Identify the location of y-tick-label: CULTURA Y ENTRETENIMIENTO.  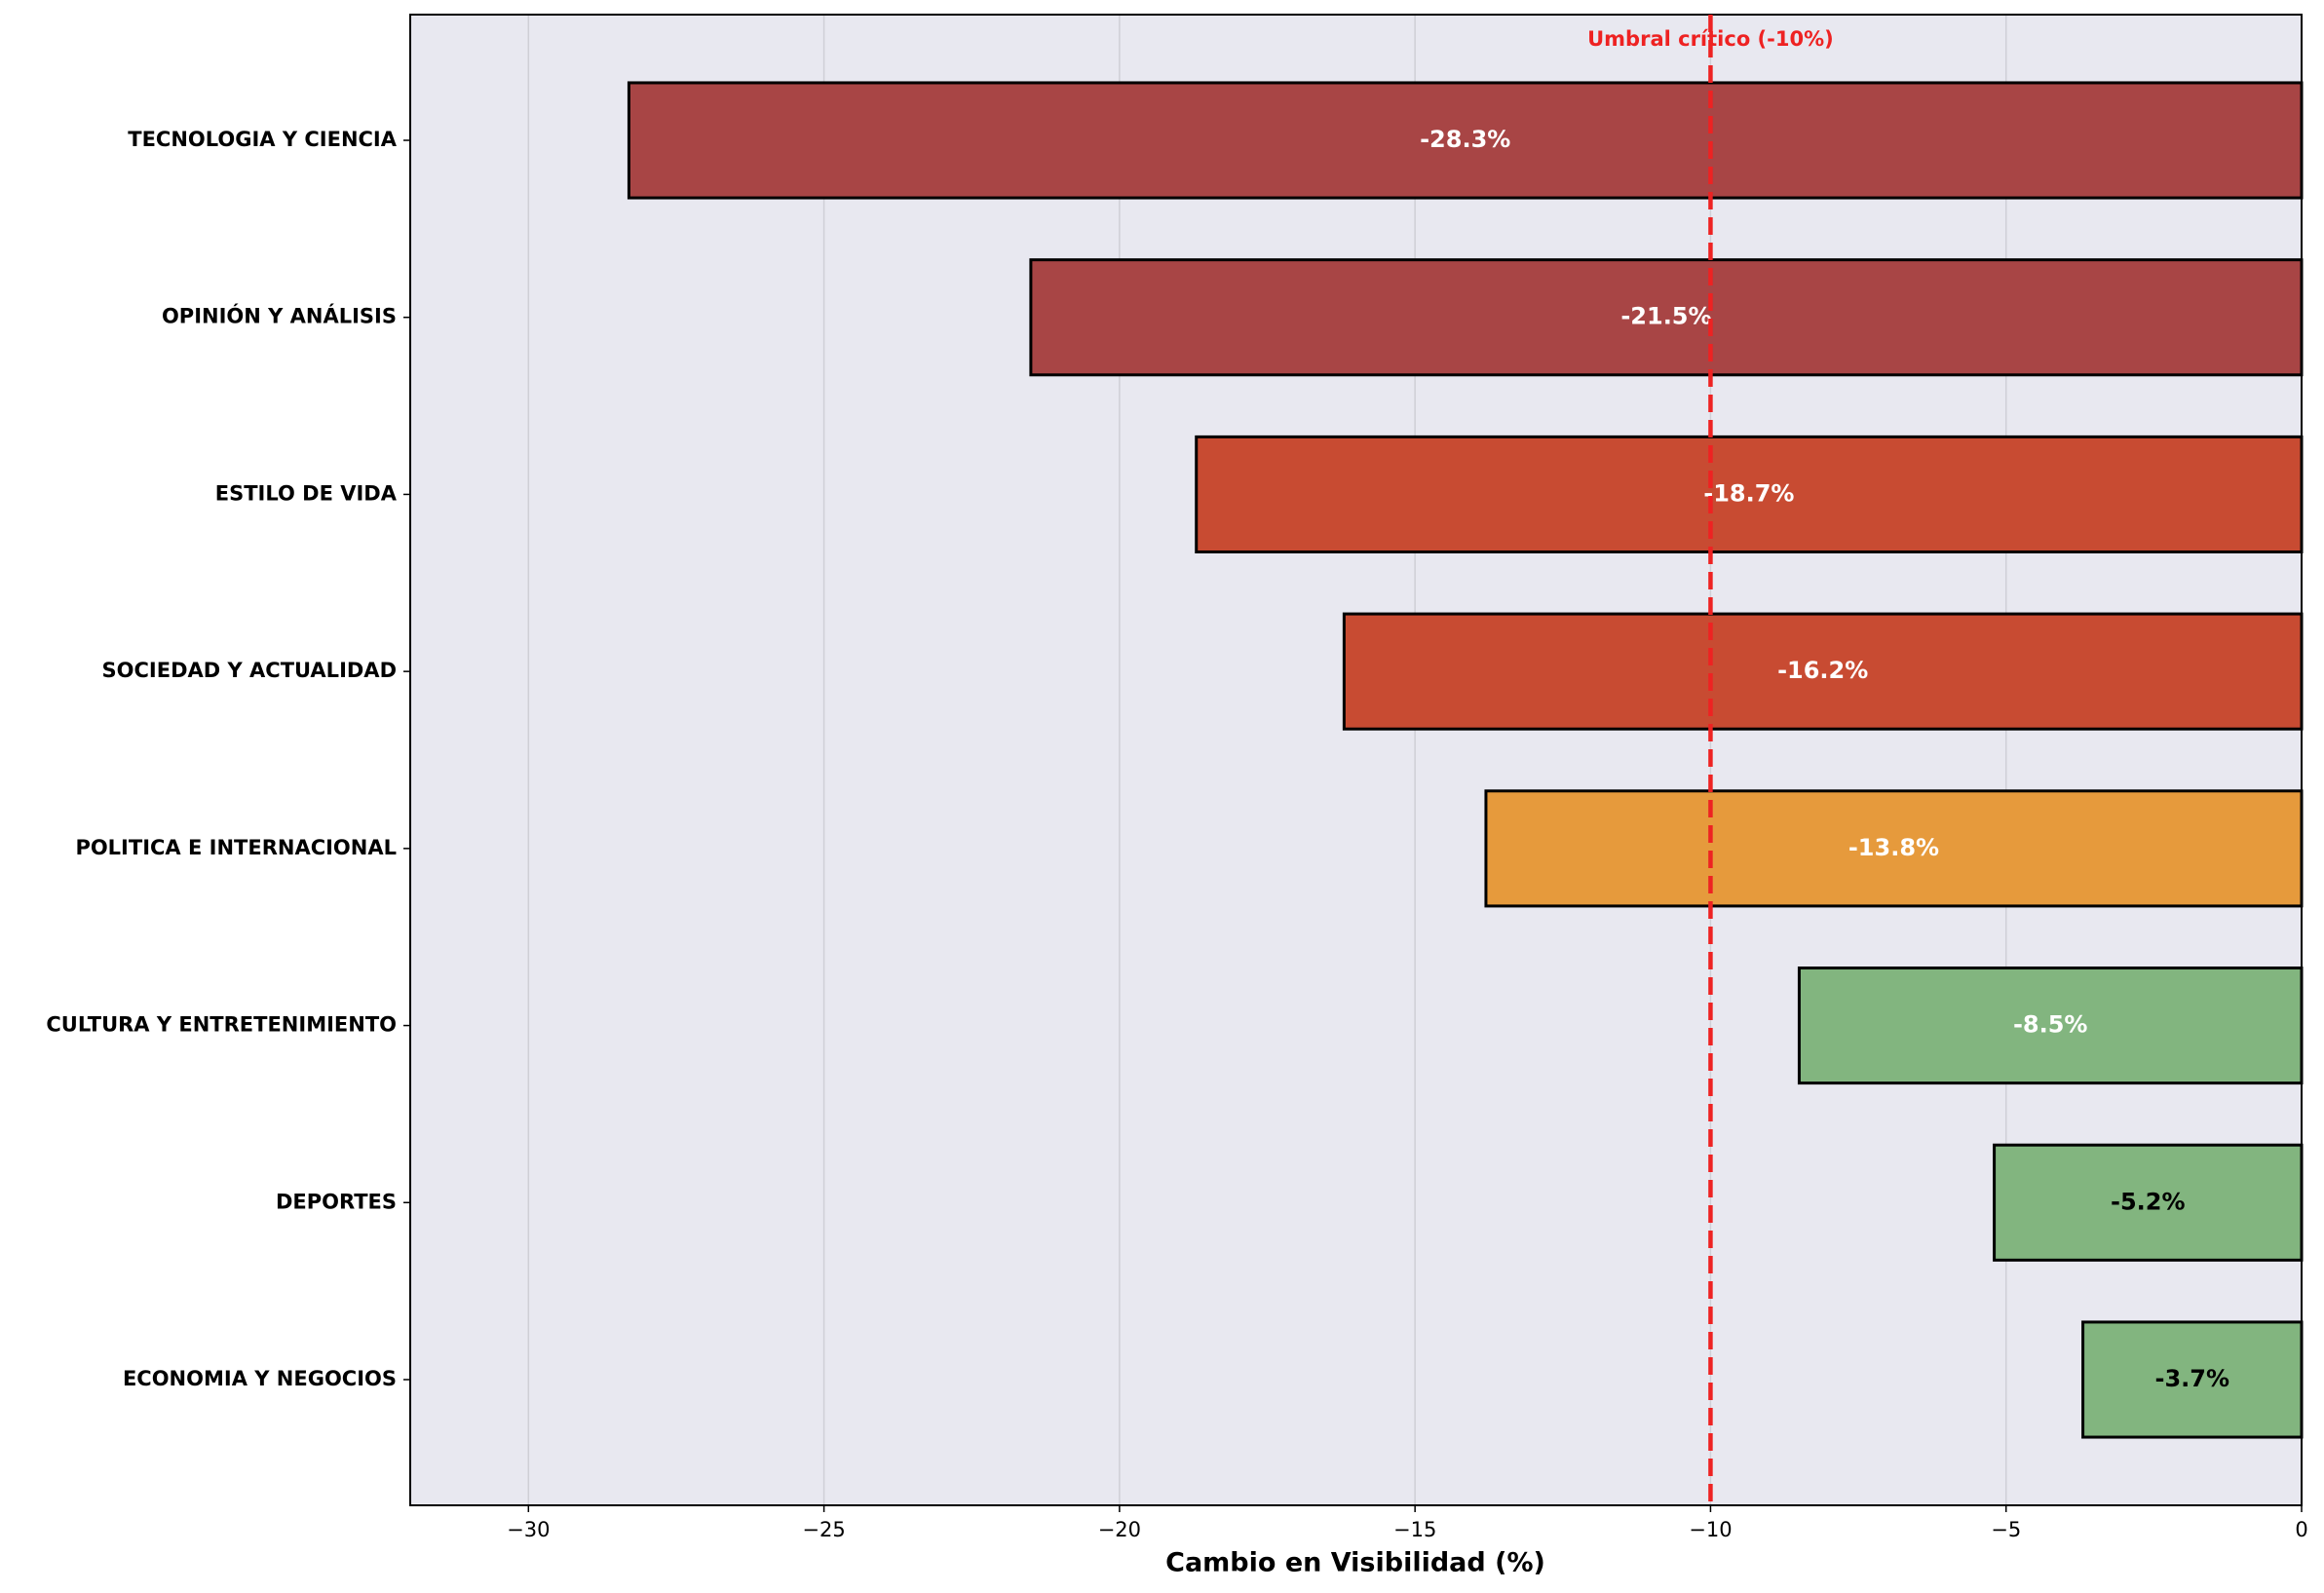
(222, 1025).